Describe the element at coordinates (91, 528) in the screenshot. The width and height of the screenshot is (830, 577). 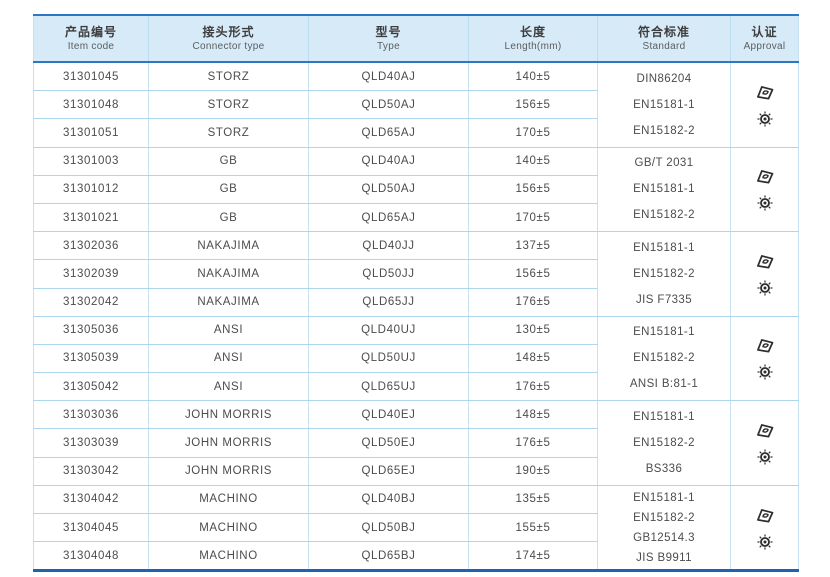
I see `item-code-cell: 31304045` at that location.